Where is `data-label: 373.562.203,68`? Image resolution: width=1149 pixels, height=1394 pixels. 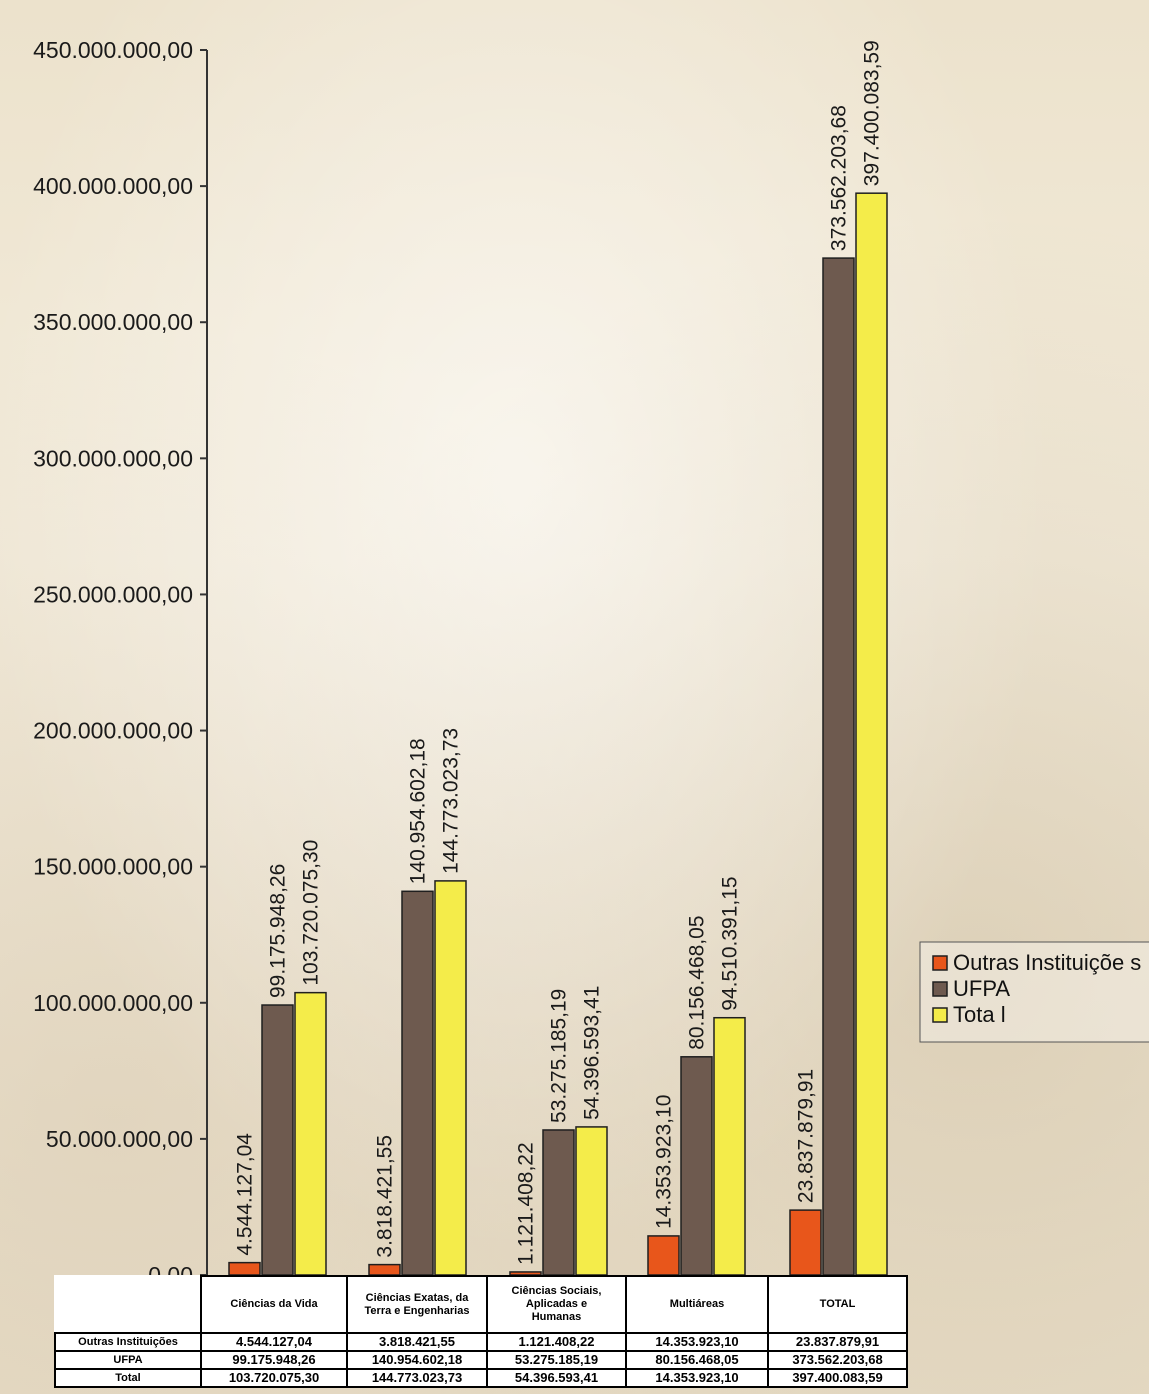
data-label: 373.562.203,68 is located at coordinates (839, 178).